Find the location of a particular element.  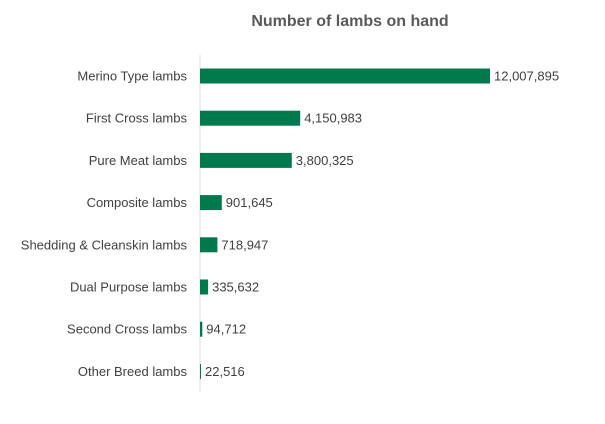

value-label-1: 4,150,983 is located at coordinates (333, 118).